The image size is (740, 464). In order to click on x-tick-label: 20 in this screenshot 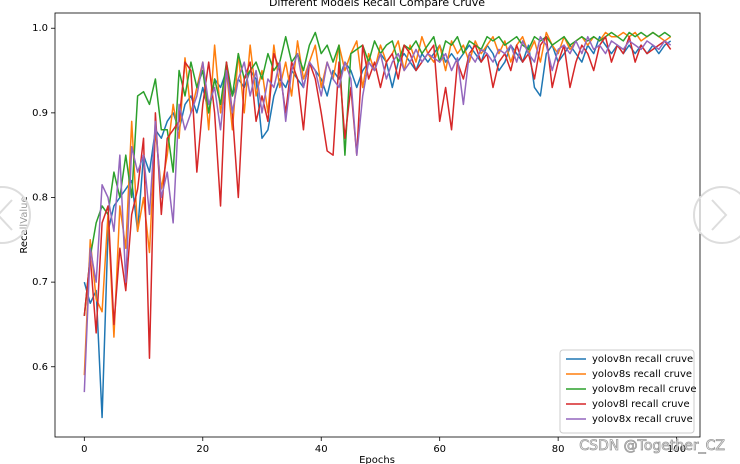, I will do `click(202, 449)`.